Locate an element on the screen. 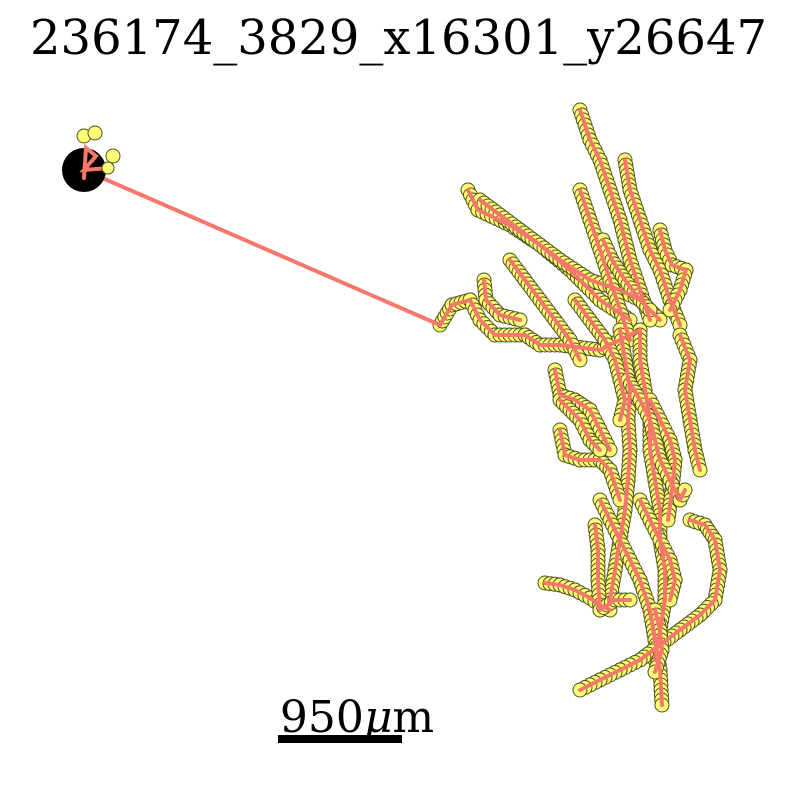 The image size is (797, 786). soma-nodes is located at coordinates (98, 150).